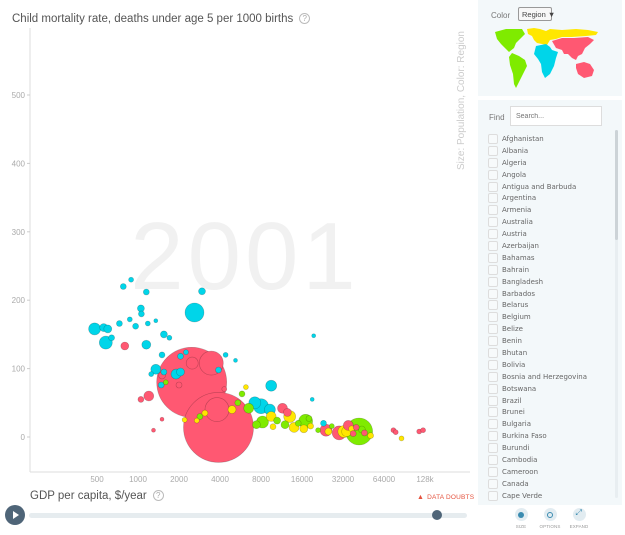 Image resolution: width=625 pixels, height=535 pixels. I want to click on data-doubts-link: ▲ DATA DOUBTS, so click(445, 497).